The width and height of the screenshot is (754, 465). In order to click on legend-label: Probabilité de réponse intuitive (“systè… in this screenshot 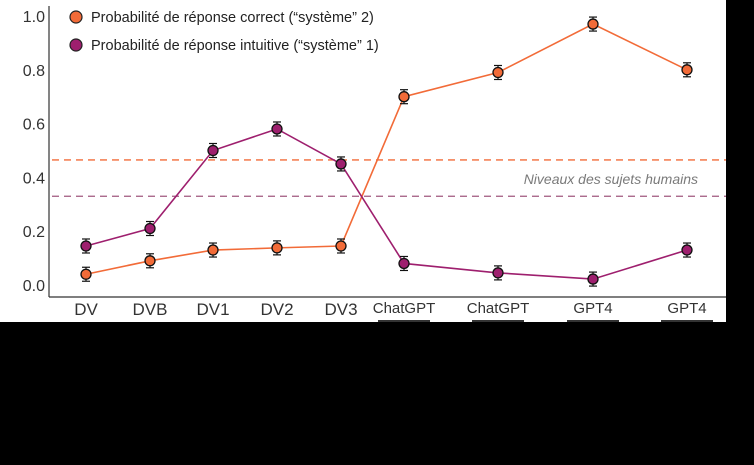, I will do `click(235, 46)`.